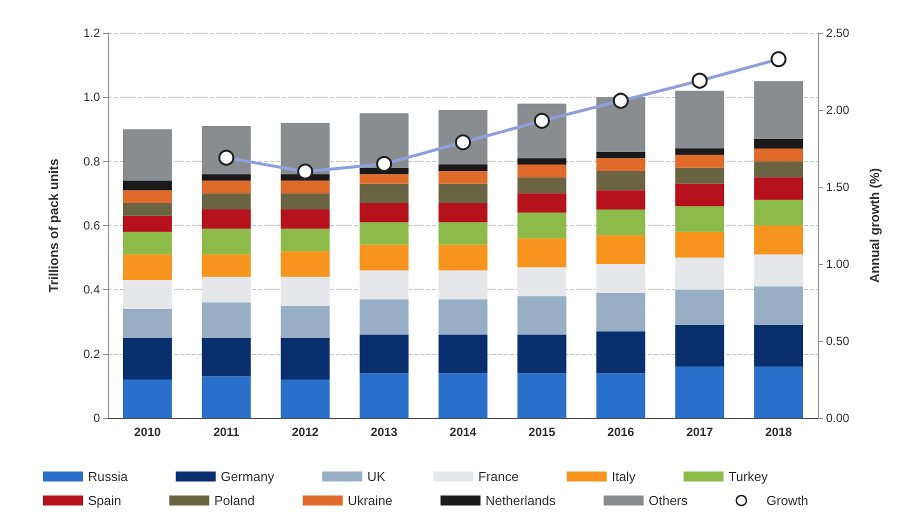  Describe the element at coordinates (838, 264) in the screenshot. I see `y2-tick-label: 1.00` at that location.